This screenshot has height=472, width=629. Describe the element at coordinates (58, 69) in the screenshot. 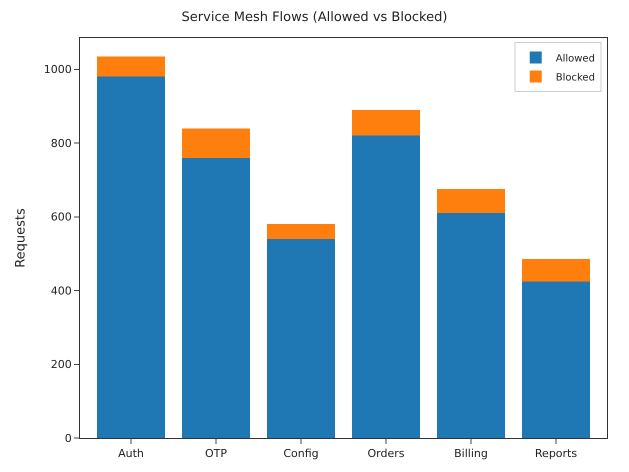

I see `y-tick-label: 1000` at that location.